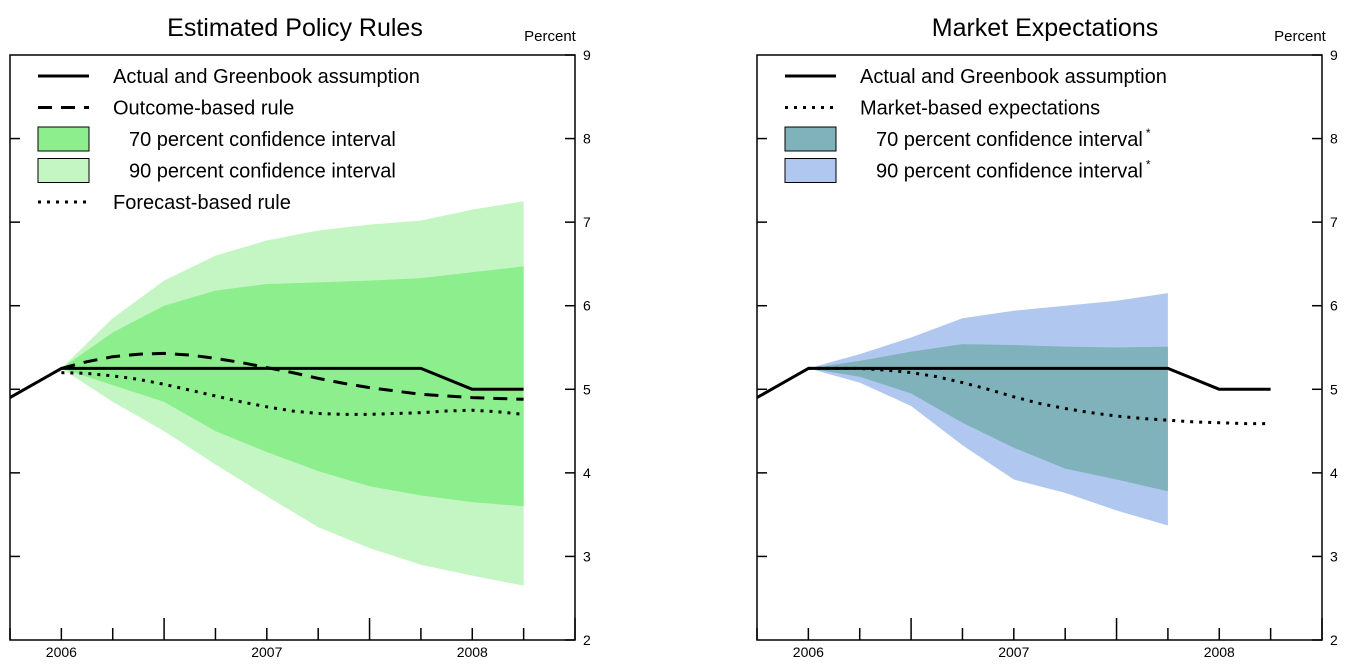  I want to click on legend-item: Outcome-based rule, so click(166, 109).